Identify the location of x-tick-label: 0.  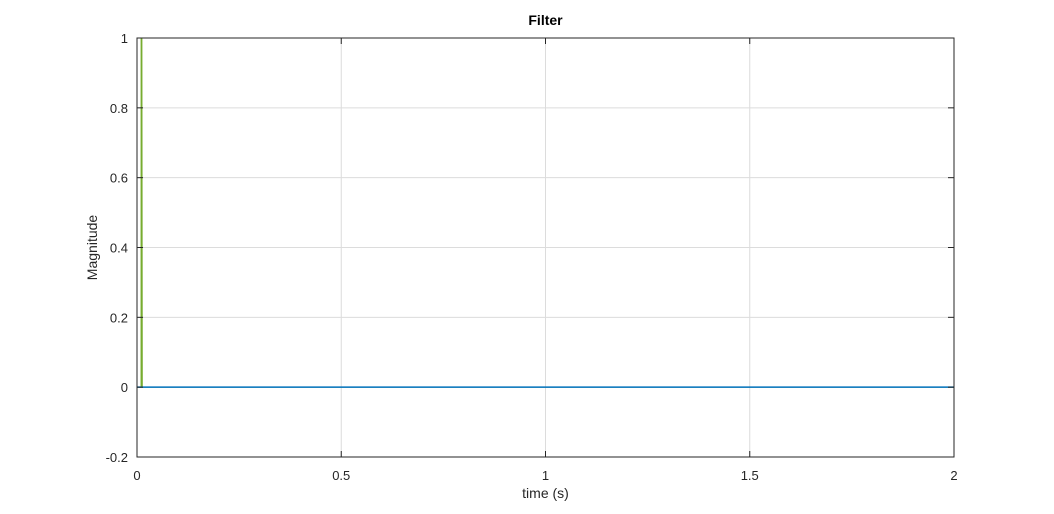
(136, 475).